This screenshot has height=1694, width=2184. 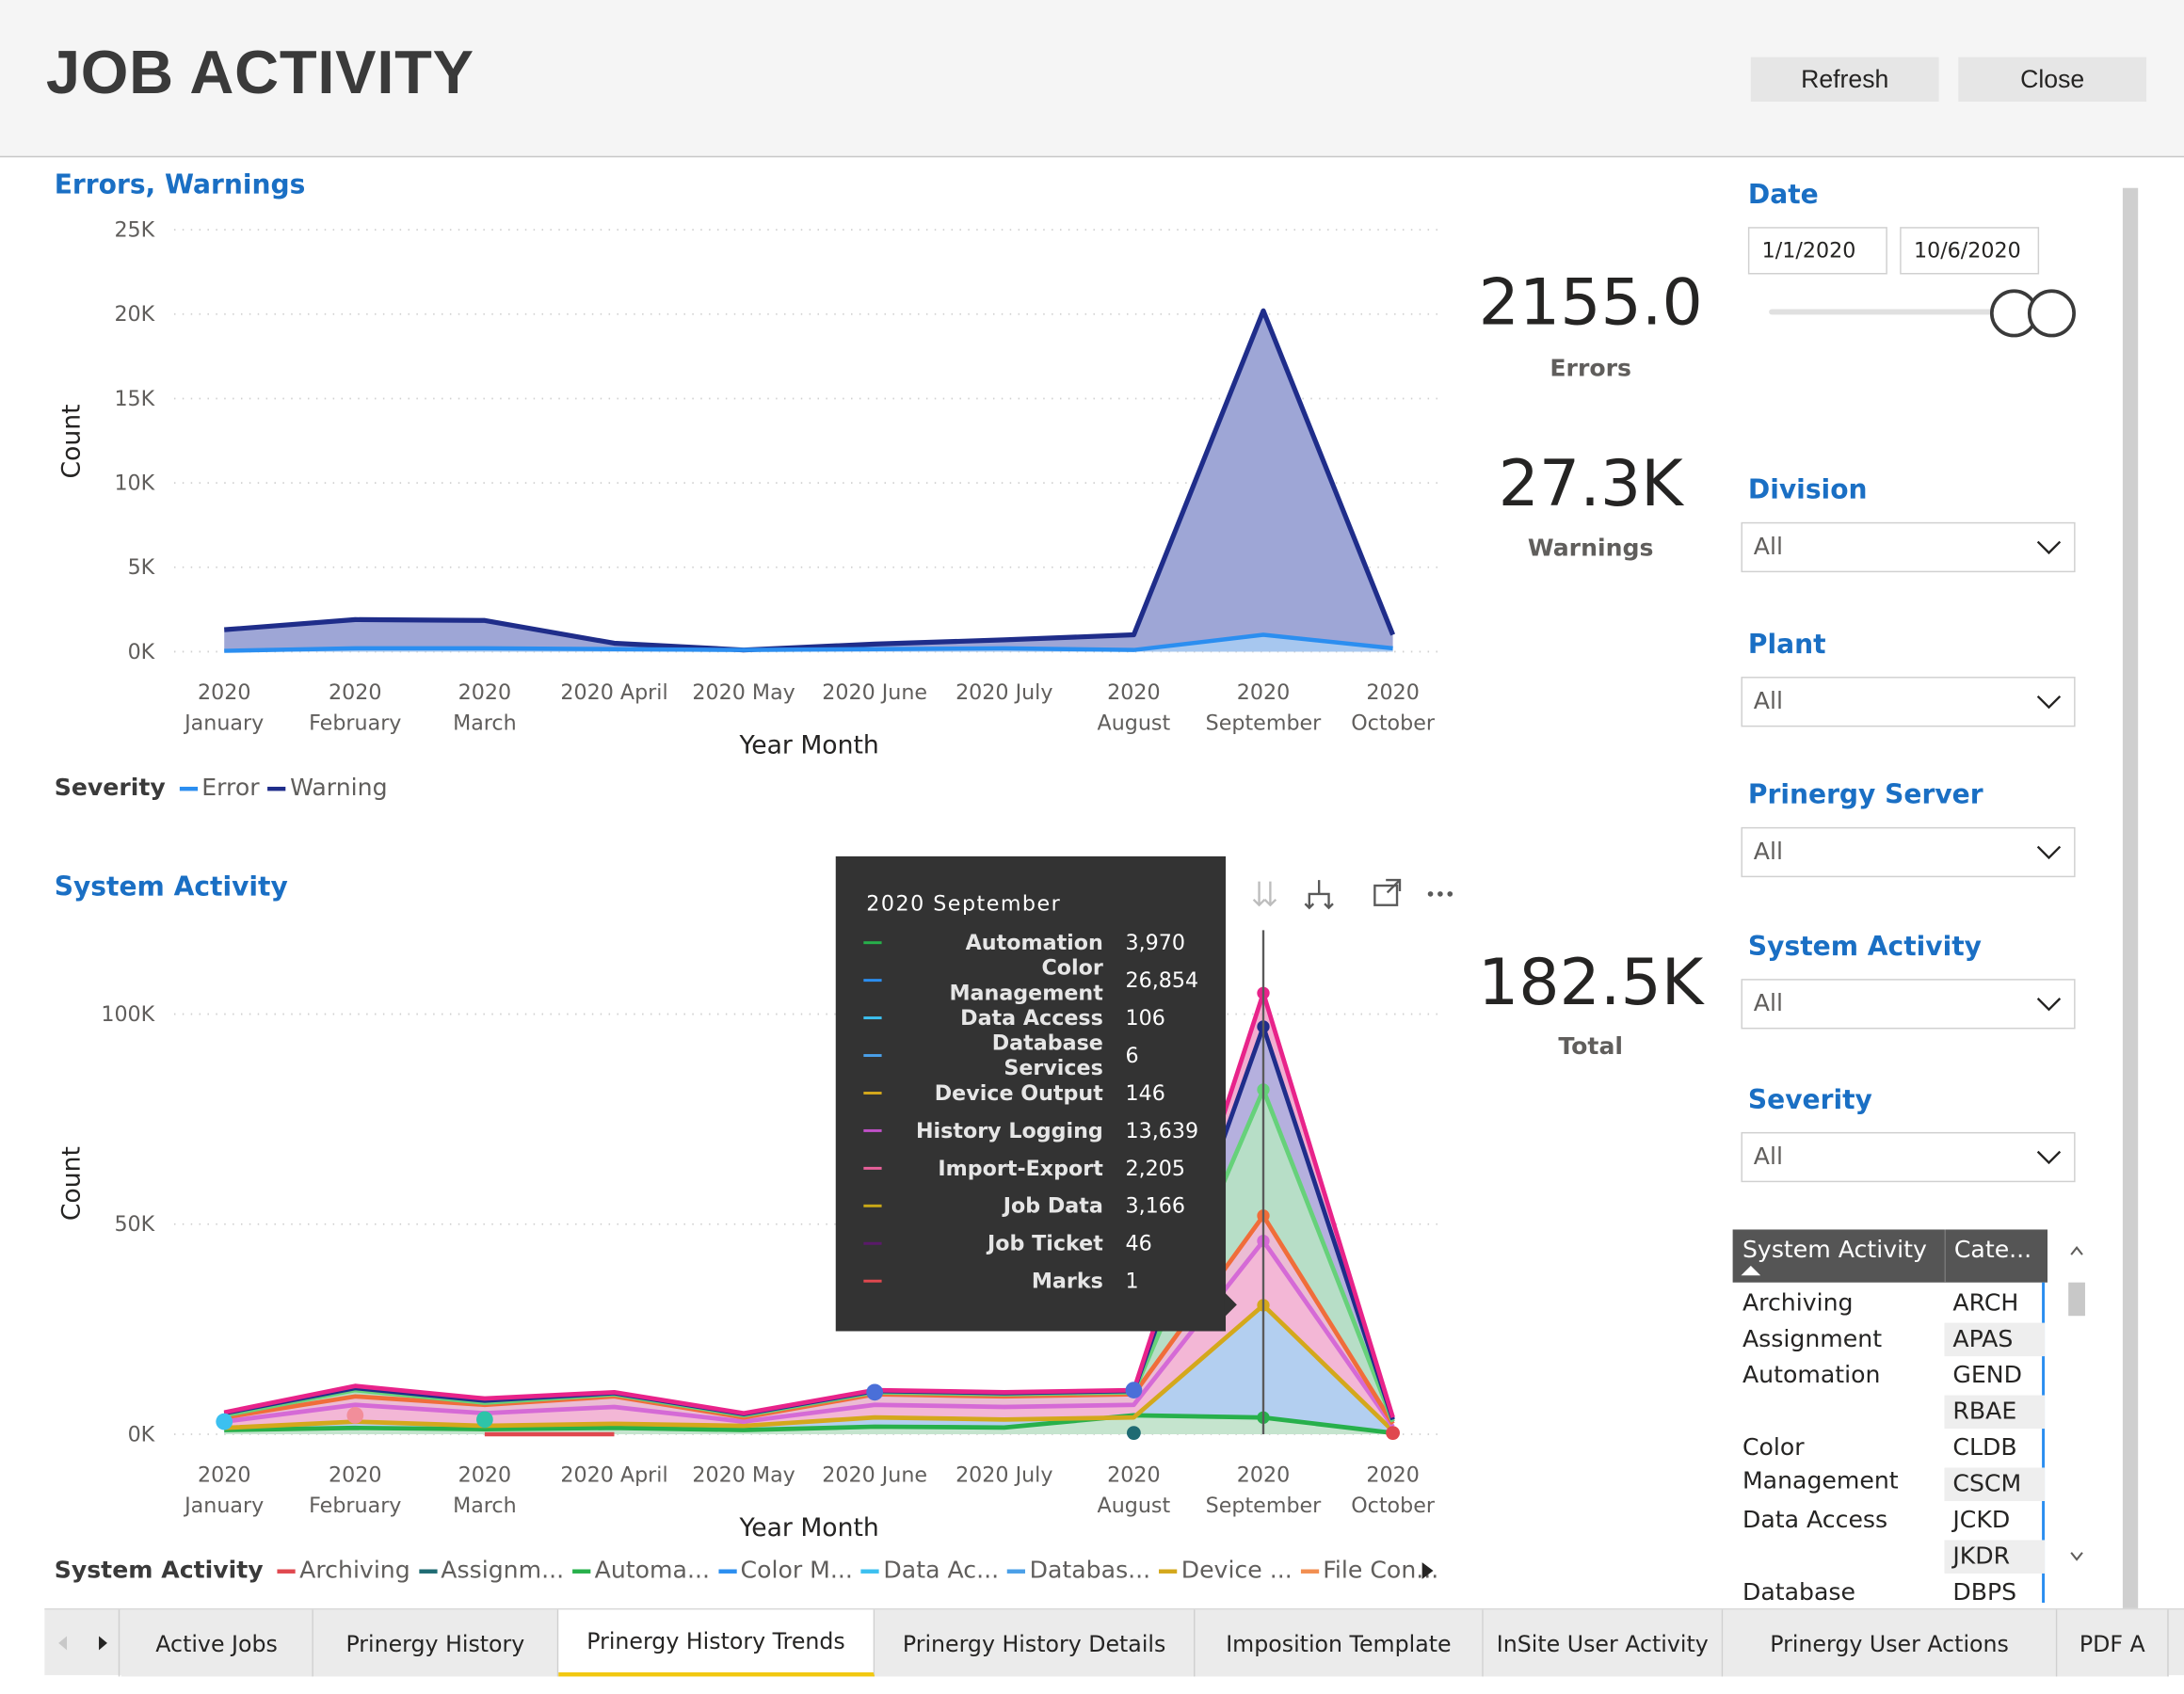 I want to click on tab-insite-user-activity: InSite User Activity, so click(x=1603, y=1643).